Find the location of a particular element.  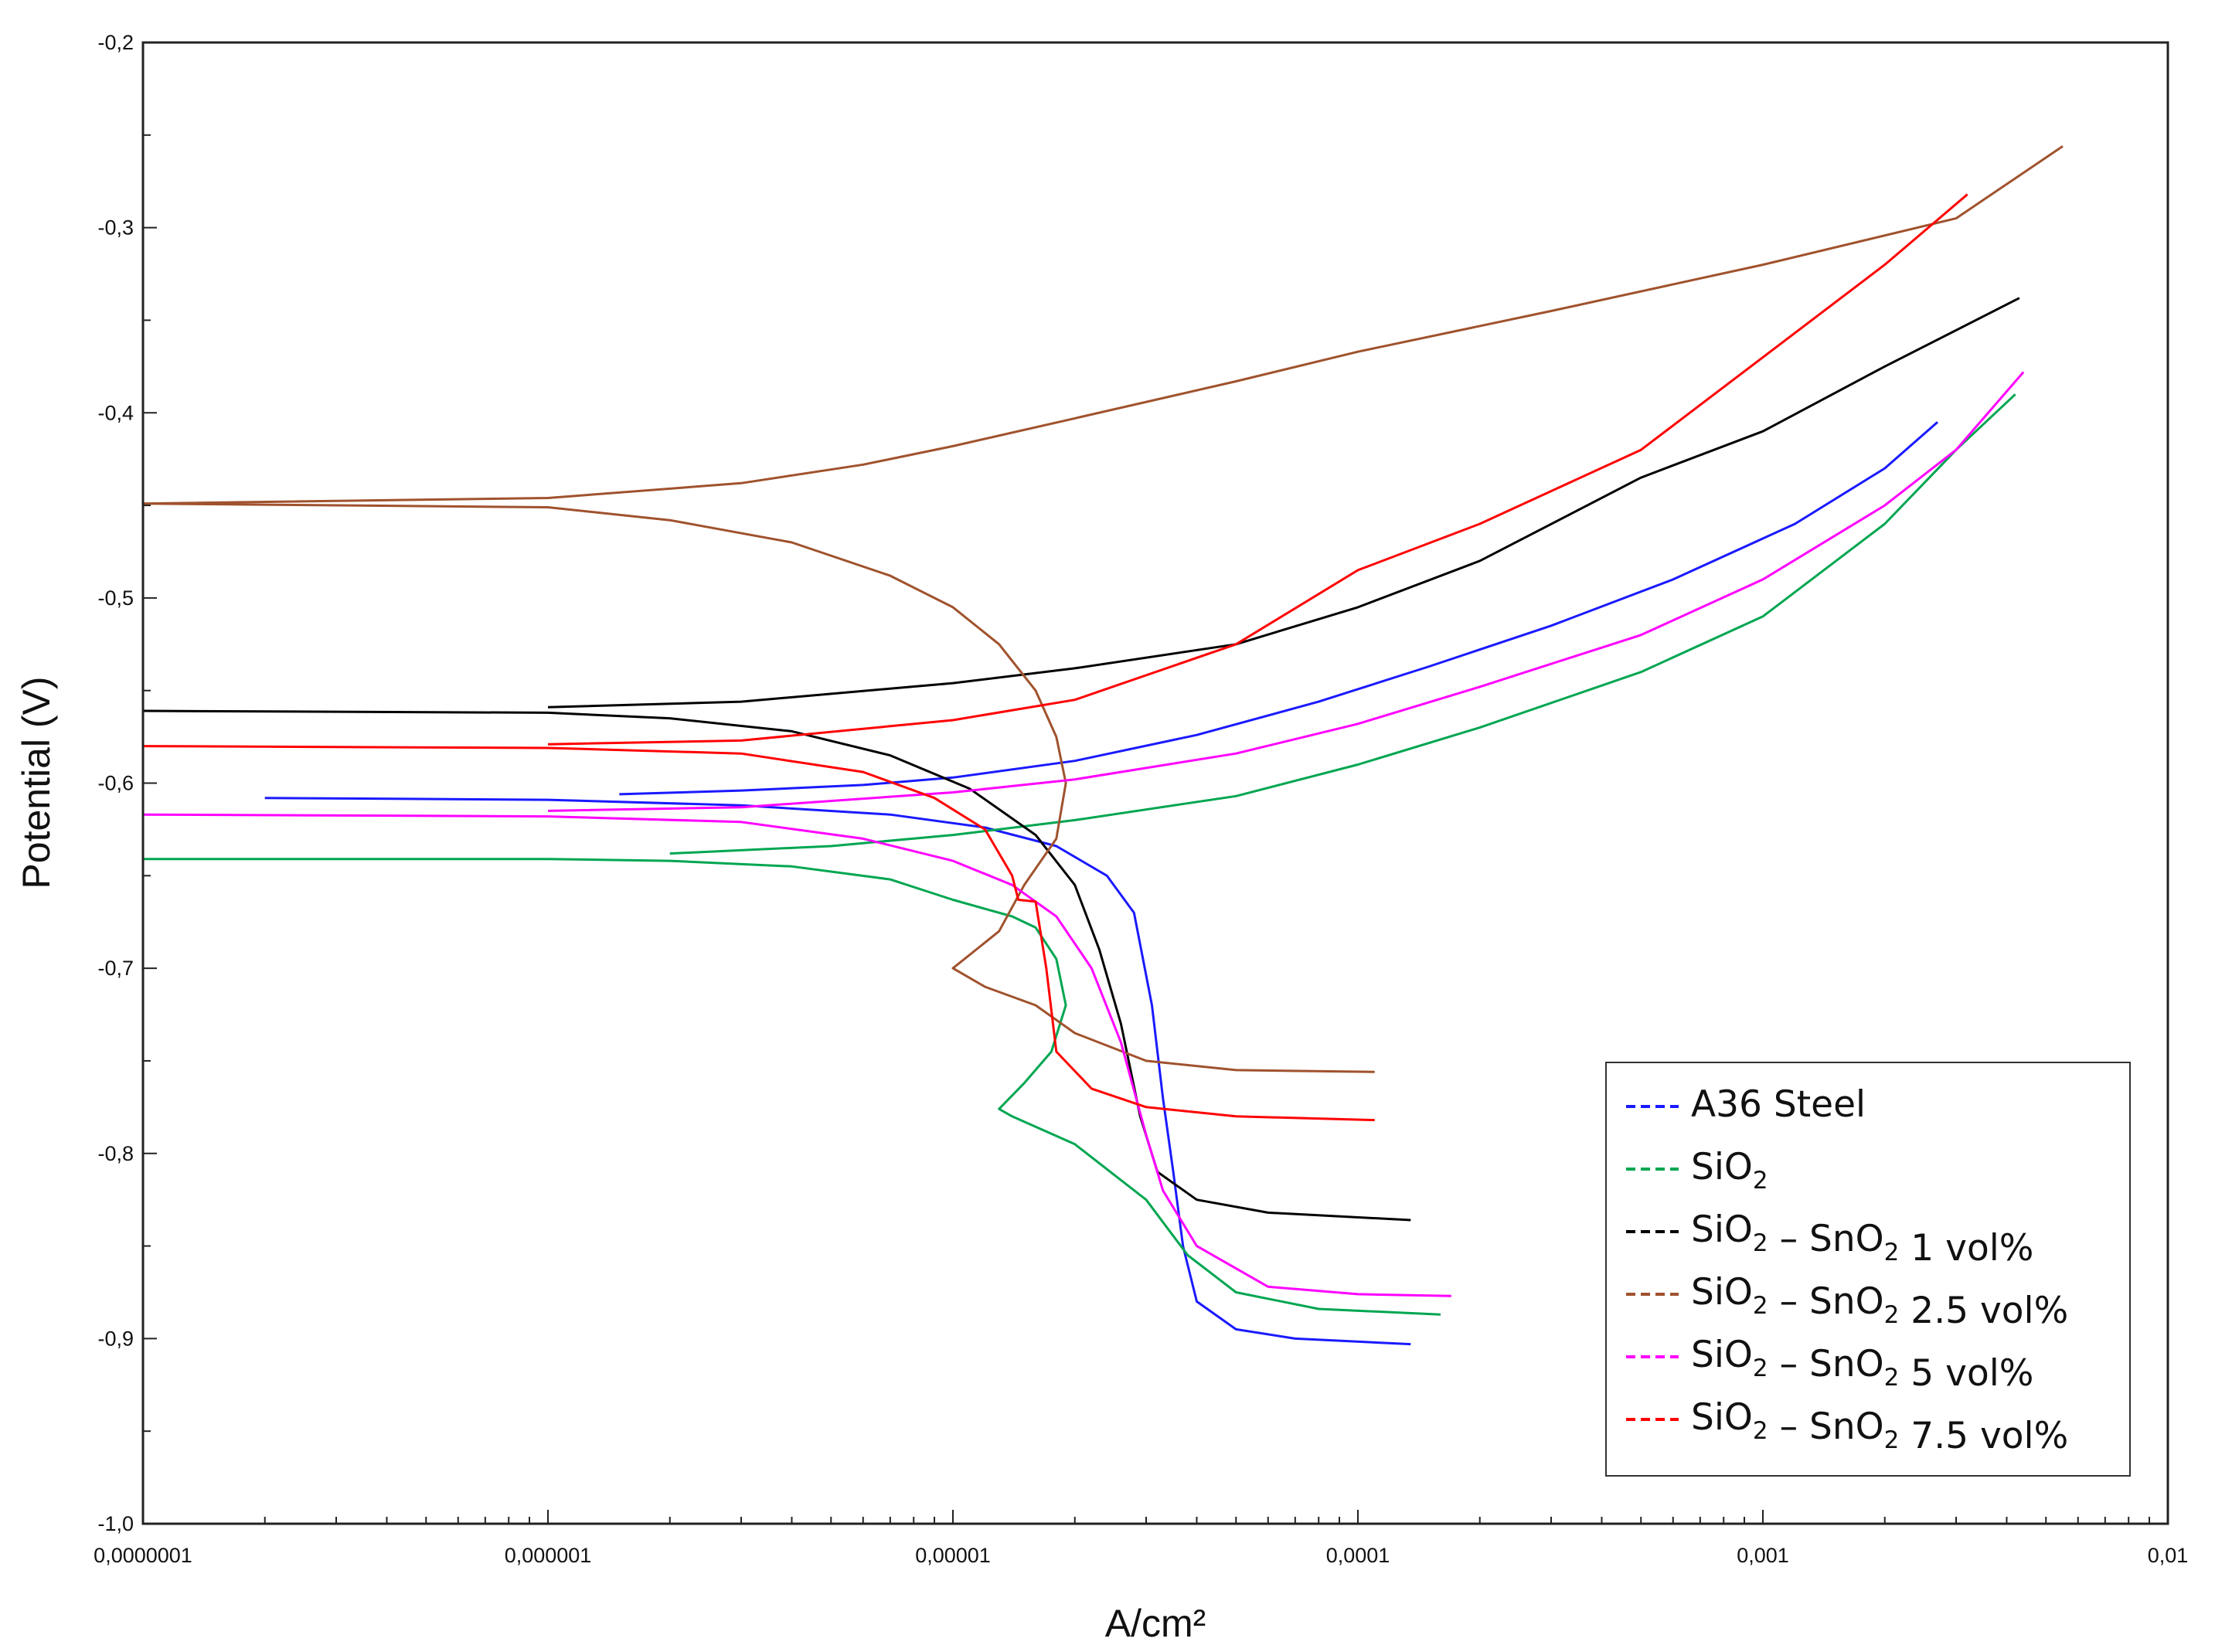

x-tick-label: 0,000001 is located at coordinates (548, 1555).